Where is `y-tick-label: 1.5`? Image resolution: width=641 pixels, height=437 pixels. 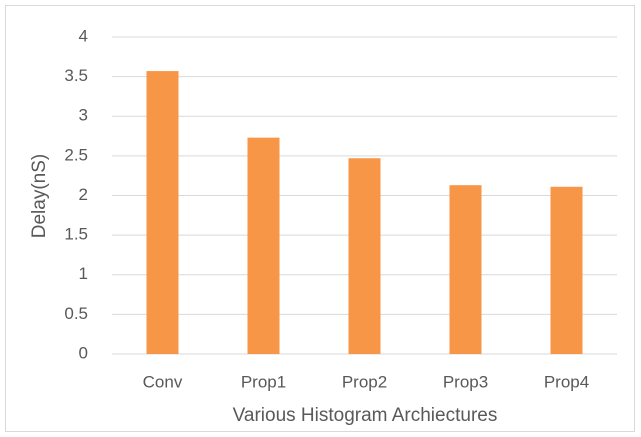 y-tick-label: 1.5 is located at coordinates (76, 234).